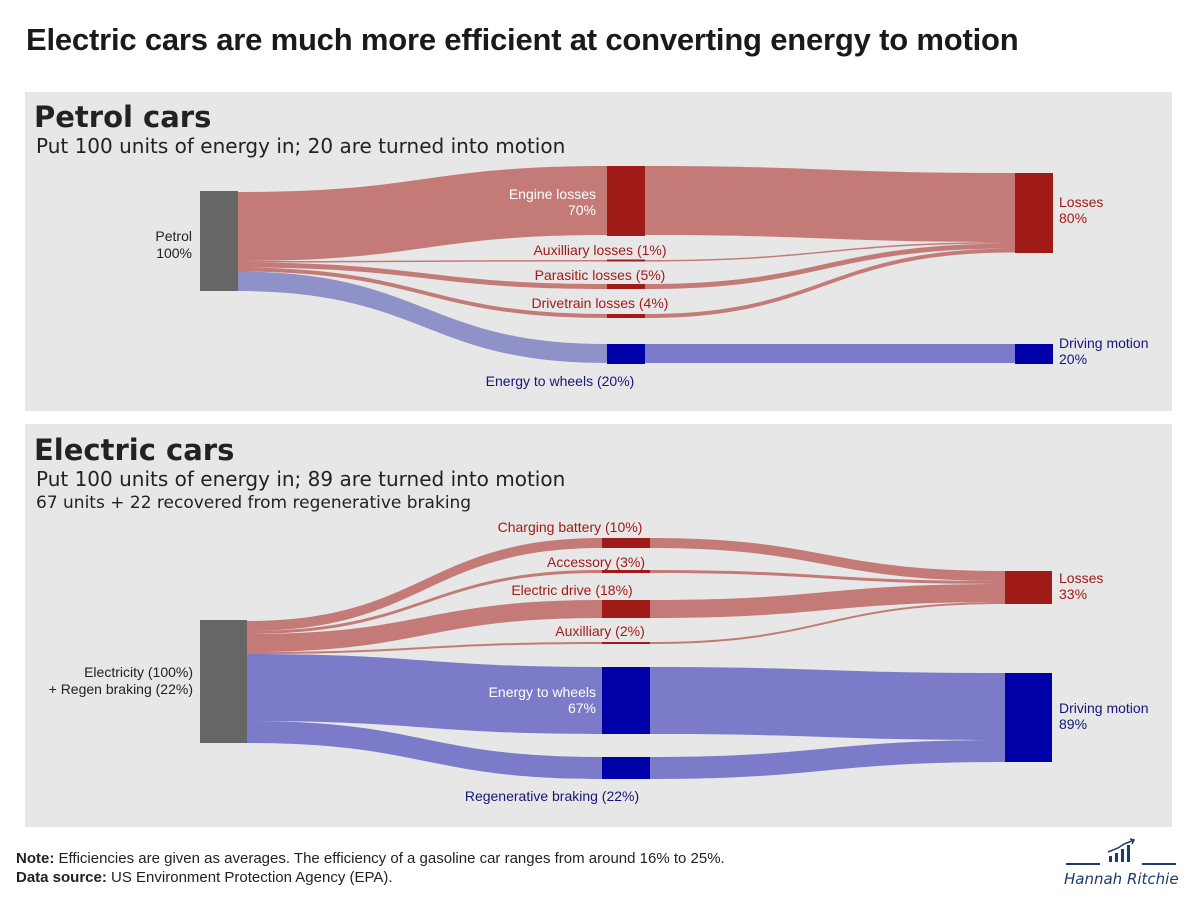 Image resolution: width=1200 pixels, height=904 pixels. What do you see at coordinates (582, 708) in the screenshot?
I see `energy-to-wheels-value: 67%` at bounding box center [582, 708].